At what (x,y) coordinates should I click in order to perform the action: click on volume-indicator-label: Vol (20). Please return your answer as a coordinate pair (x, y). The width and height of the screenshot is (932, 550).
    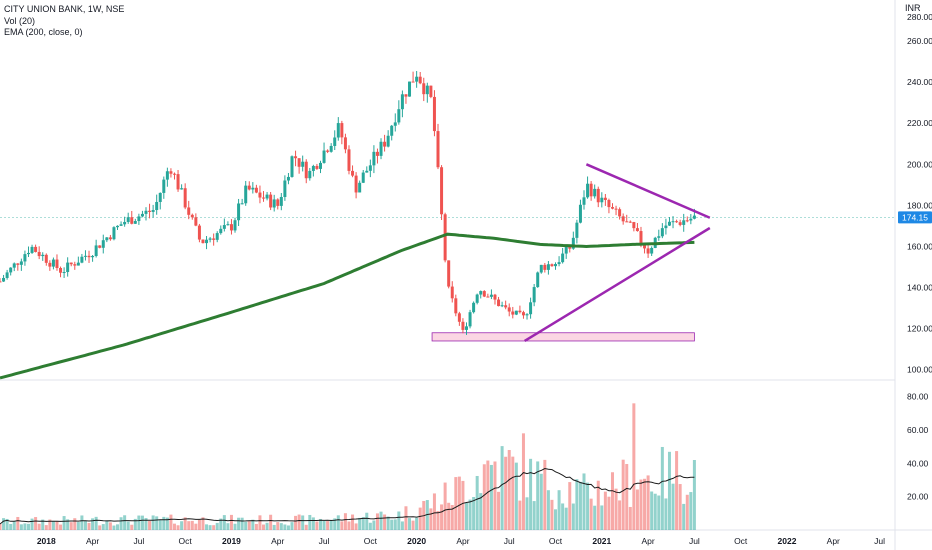
    Looking at the image, I should click on (20, 20).